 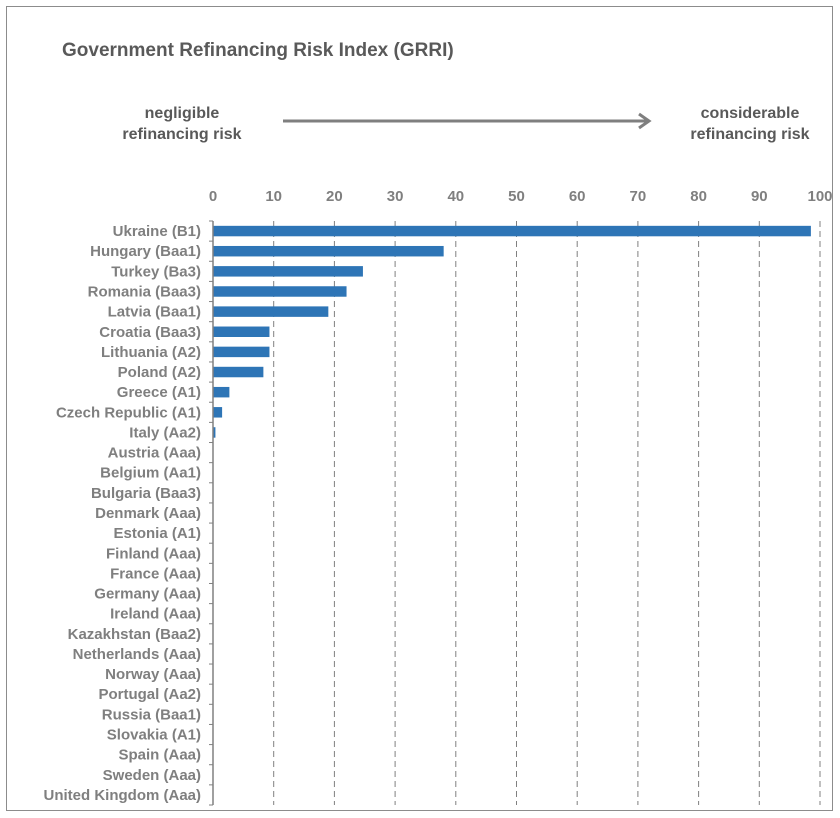 What do you see at coordinates (148, 513) in the screenshot?
I see `category-label: Denmark (Aaa)` at bounding box center [148, 513].